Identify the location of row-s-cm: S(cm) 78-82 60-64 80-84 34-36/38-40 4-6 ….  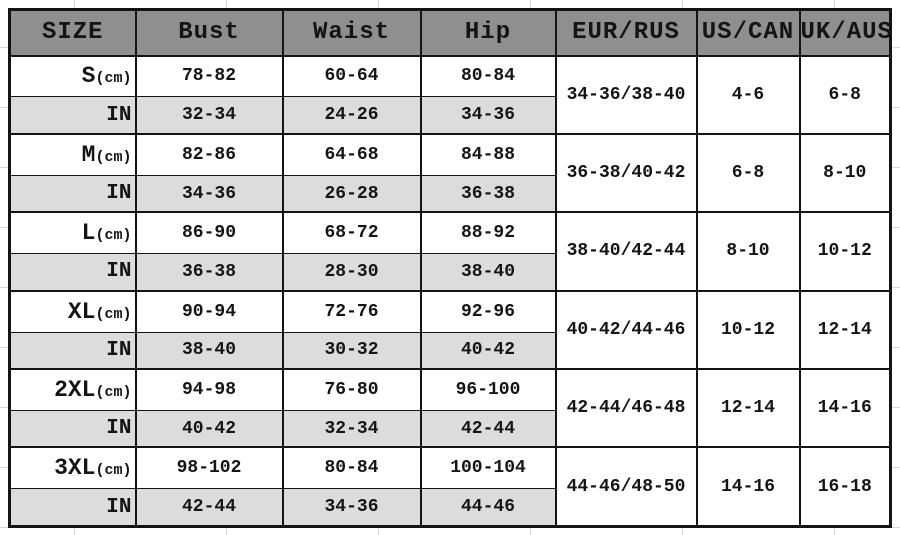
(450, 94).